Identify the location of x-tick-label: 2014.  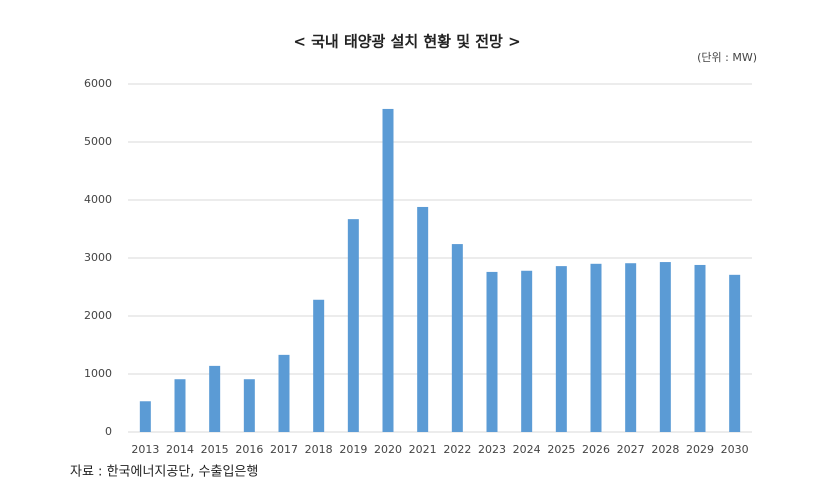
(180, 449).